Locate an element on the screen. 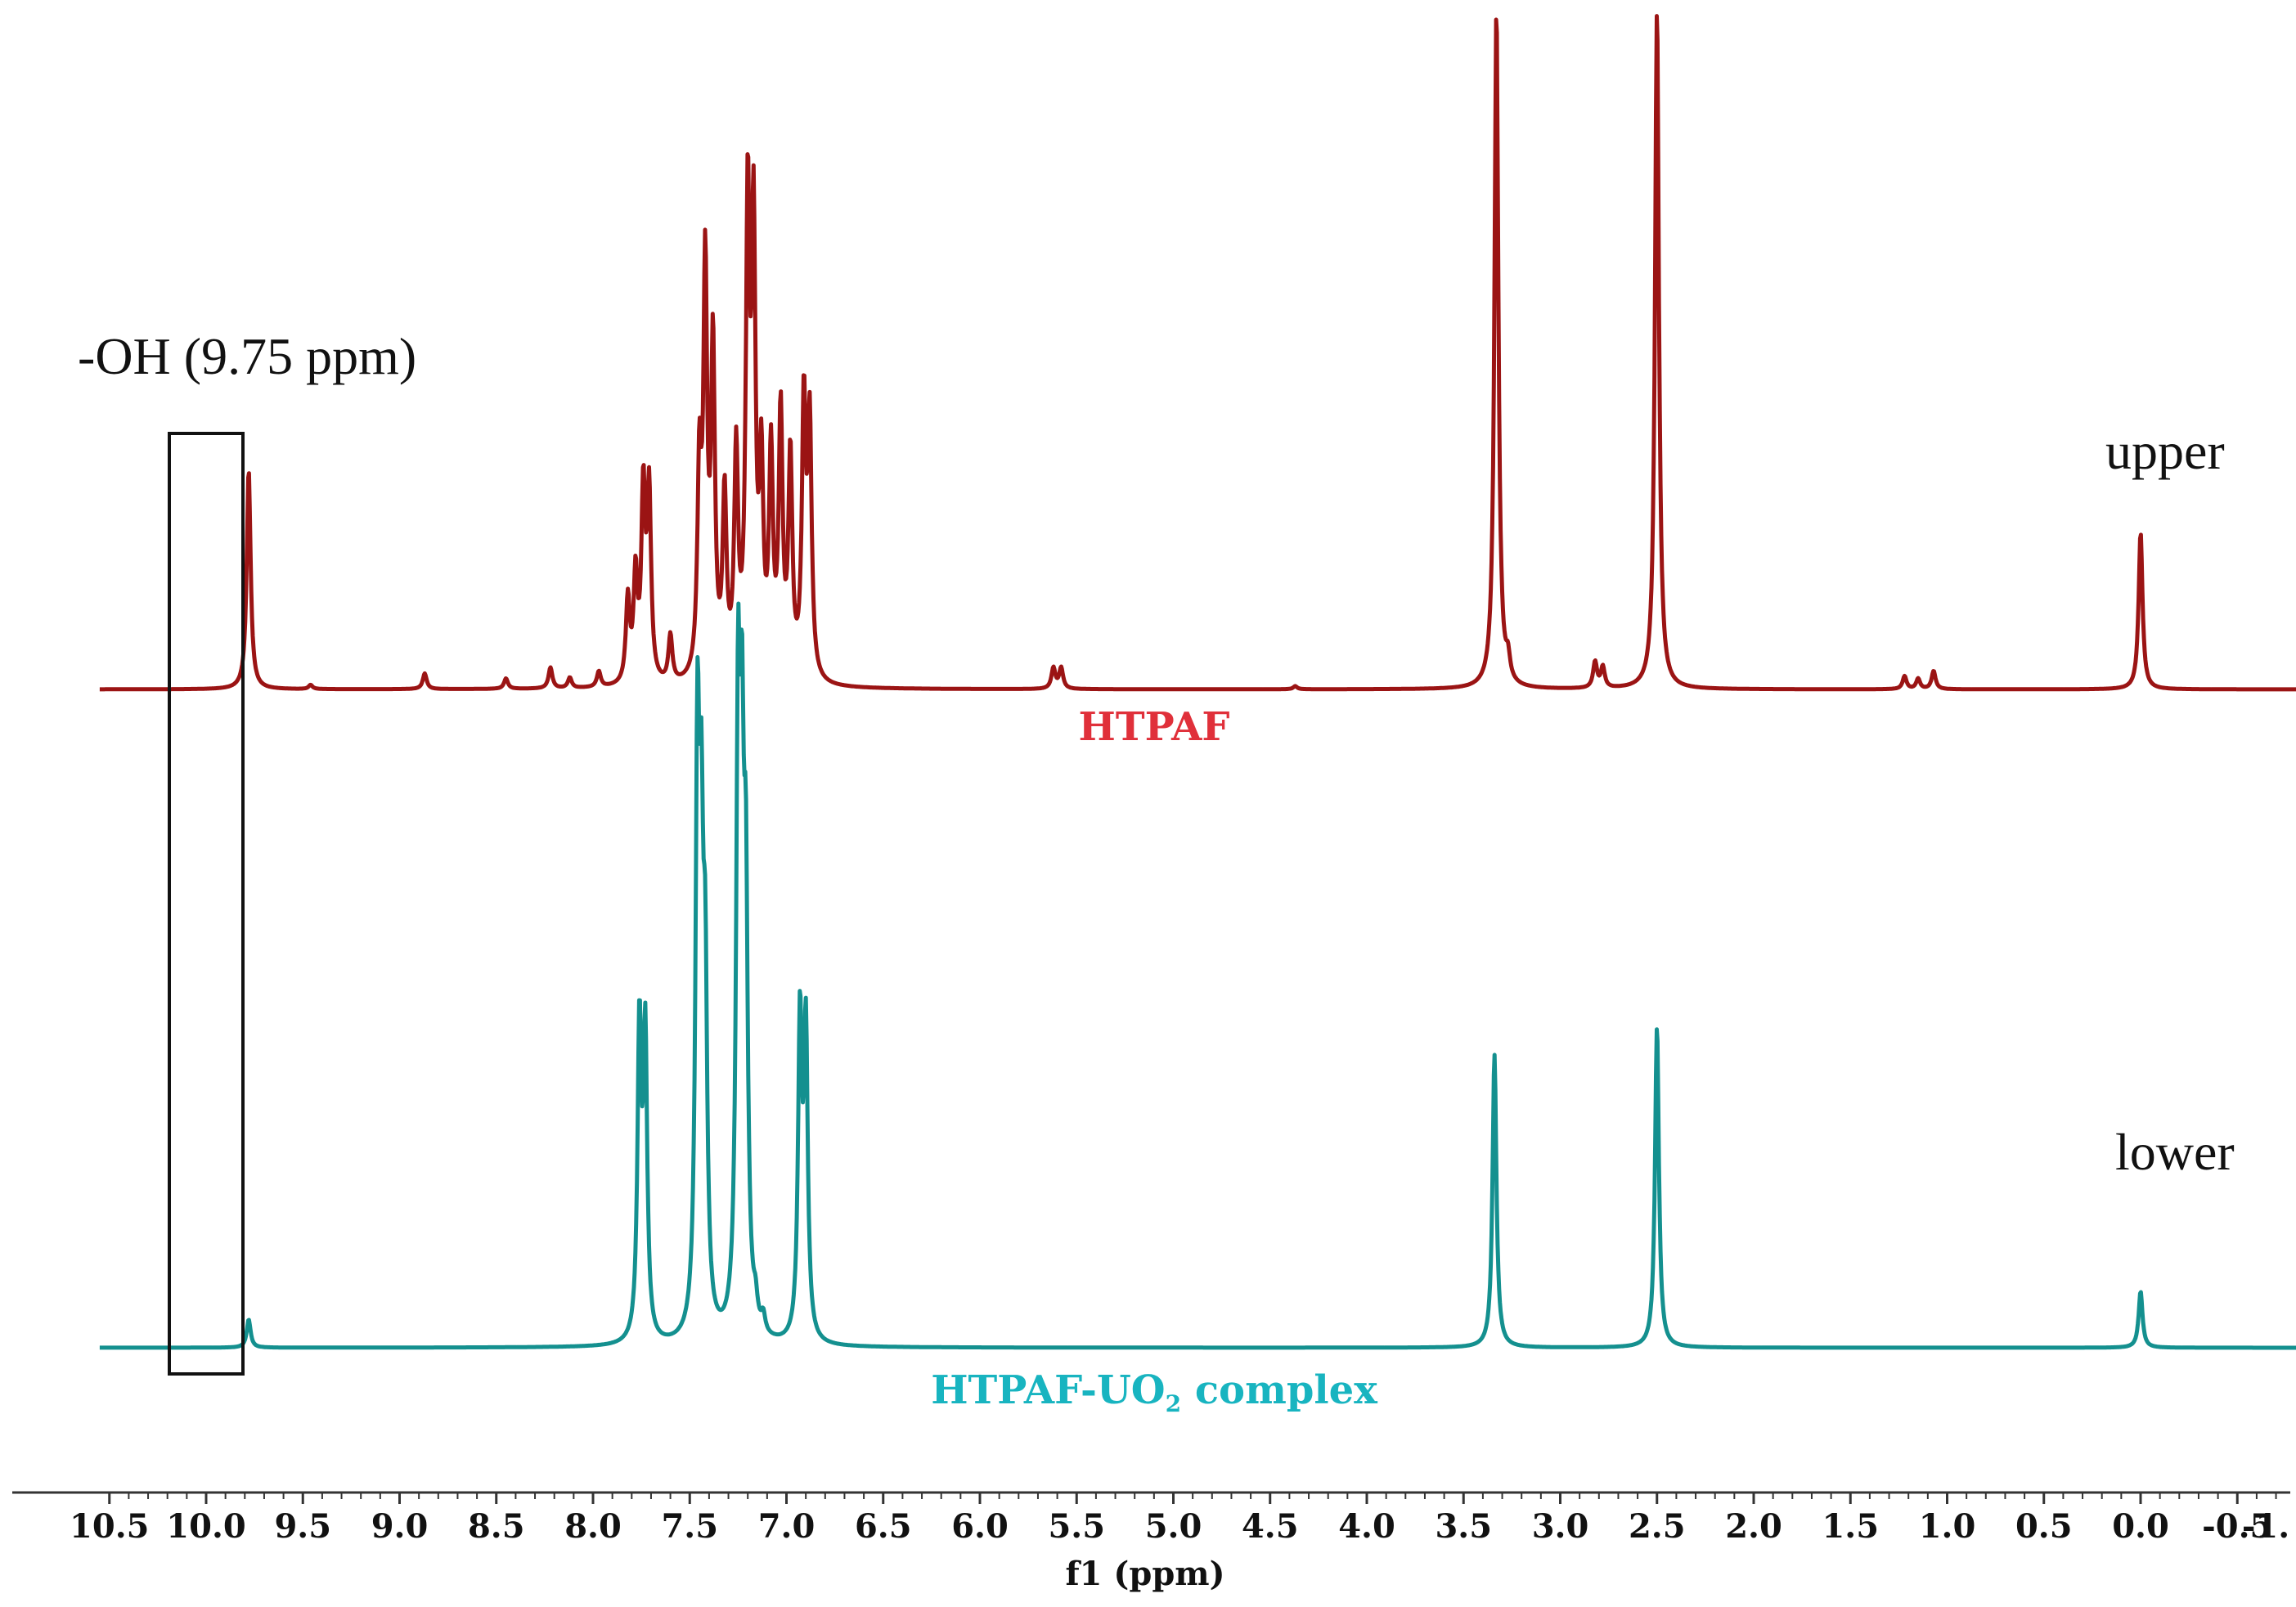  x-tick-label: 2.5 is located at coordinates (1657, 1526).